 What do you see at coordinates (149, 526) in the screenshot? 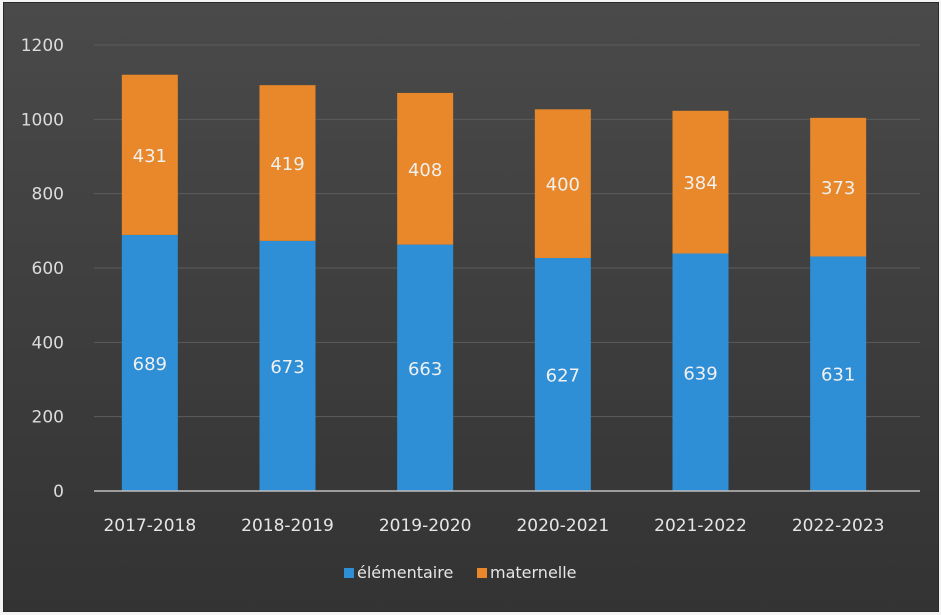
I see `x-tick-label: 2017-2018` at bounding box center [149, 526].